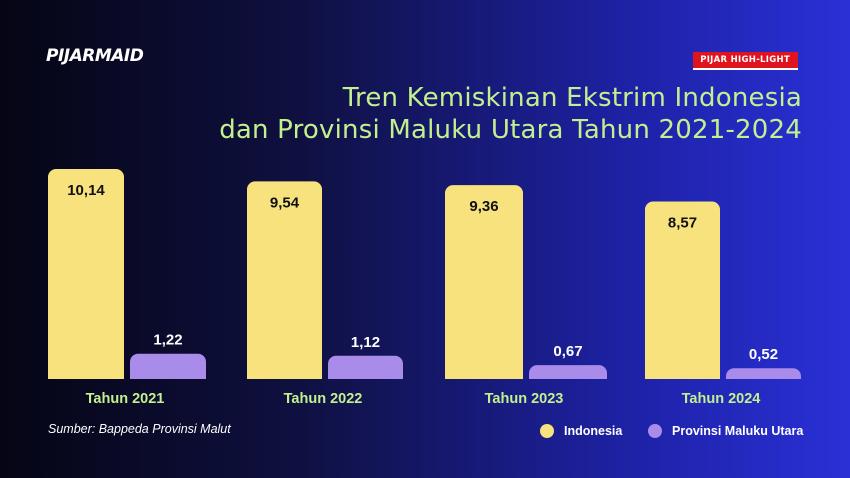  Describe the element at coordinates (682, 223) in the screenshot. I see `value-label-indonesia-4: 8,57` at that location.